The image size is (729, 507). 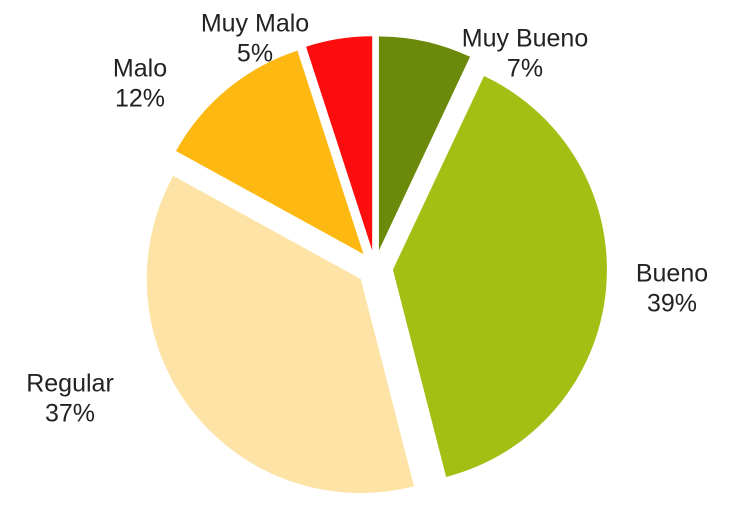 What do you see at coordinates (70, 384) in the screenshot?
I see `slice-label: Regular` at bounding box center [70, 384].